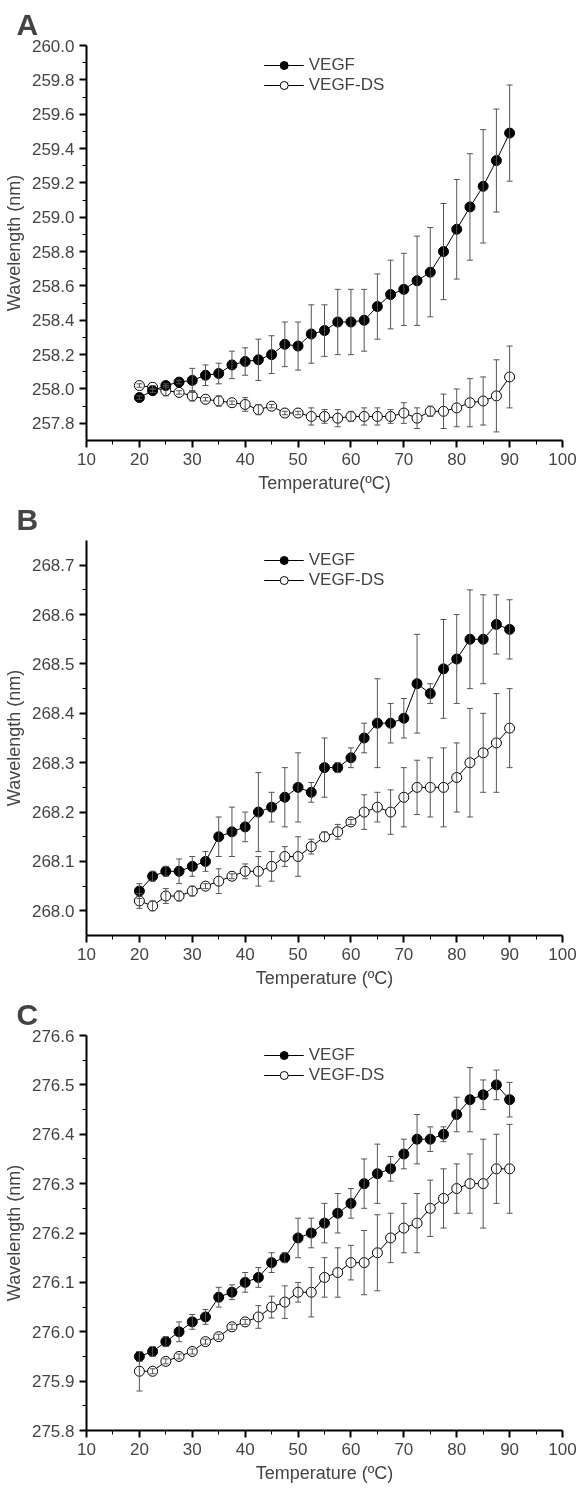 The height and width of the screenshot is (1495, 582). I want to click on y-tick-label: 259.2, so click(53, 183).